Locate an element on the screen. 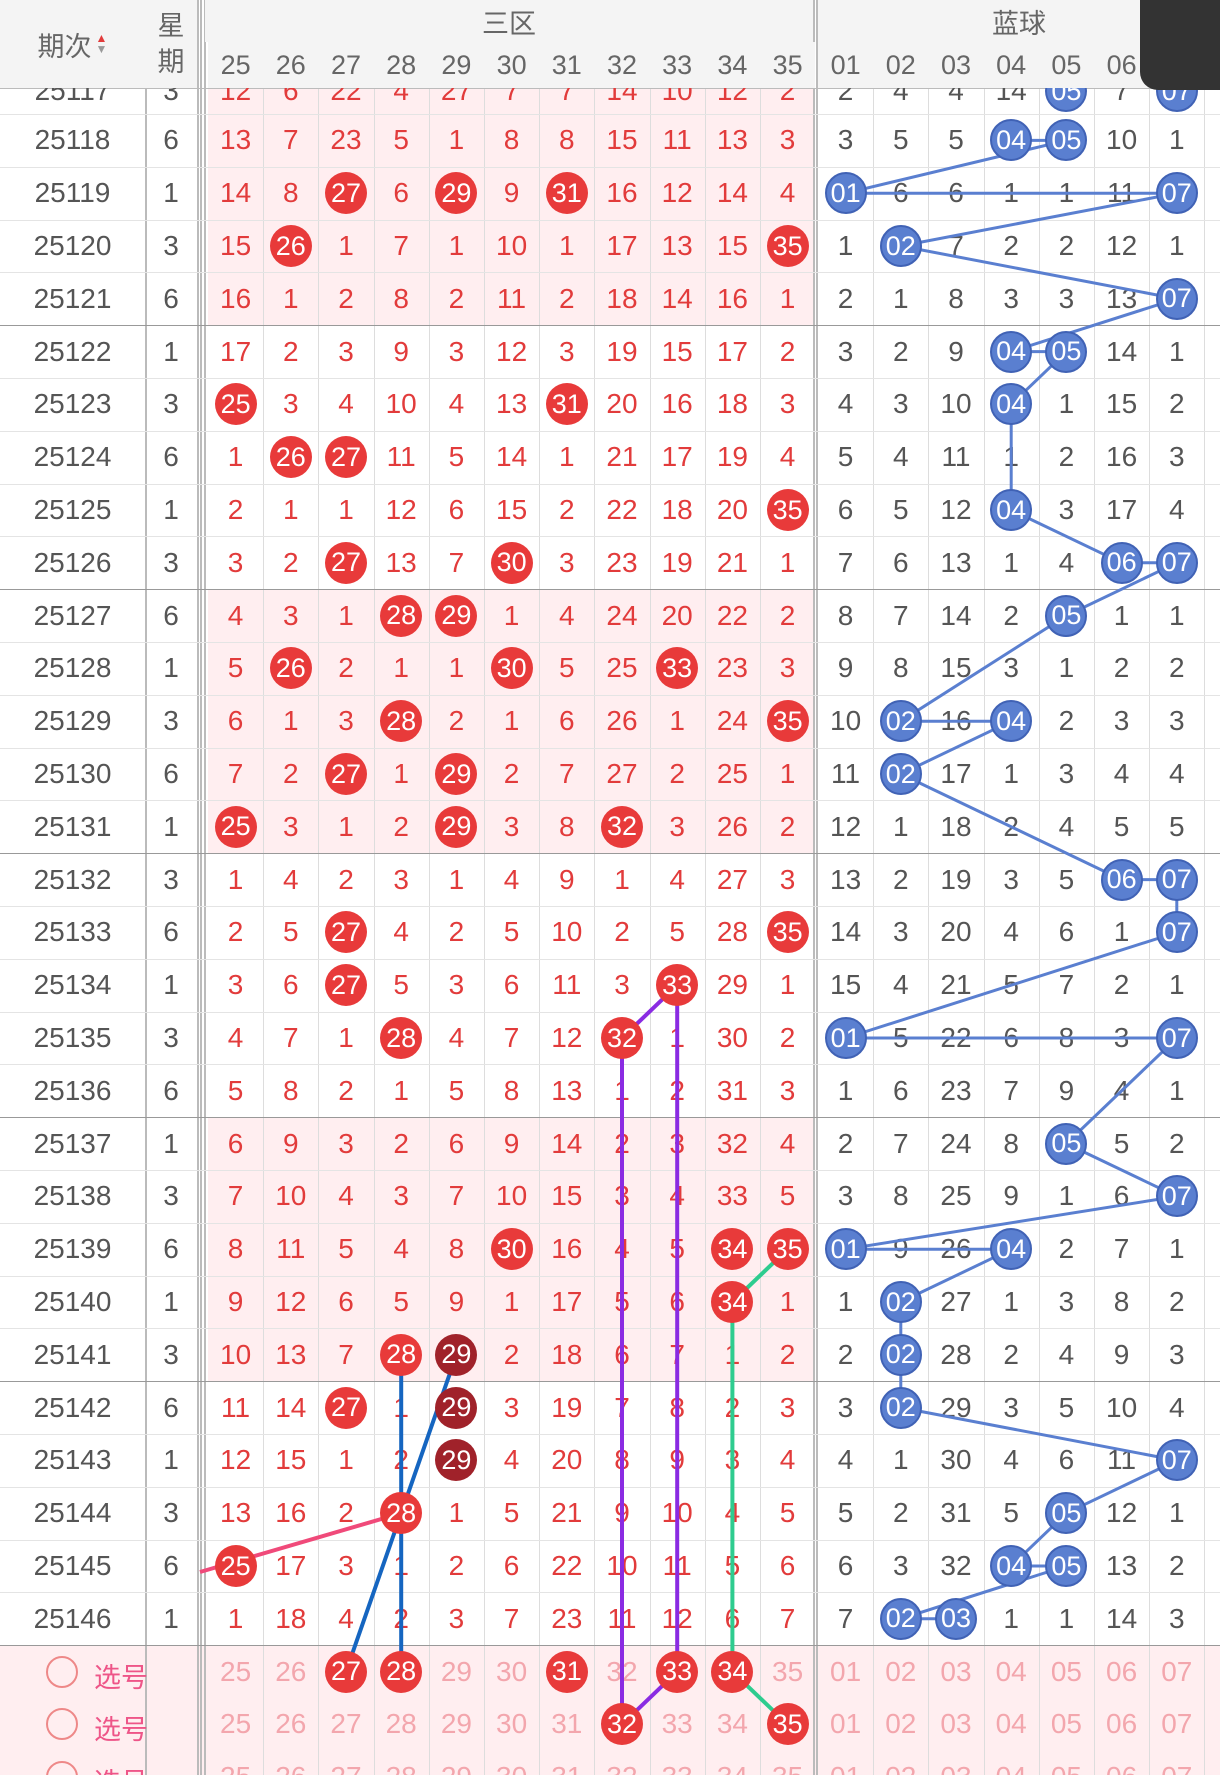 The image size is (1220, 1775). selected-ball: 34 is located at coordinates (732, 1671).